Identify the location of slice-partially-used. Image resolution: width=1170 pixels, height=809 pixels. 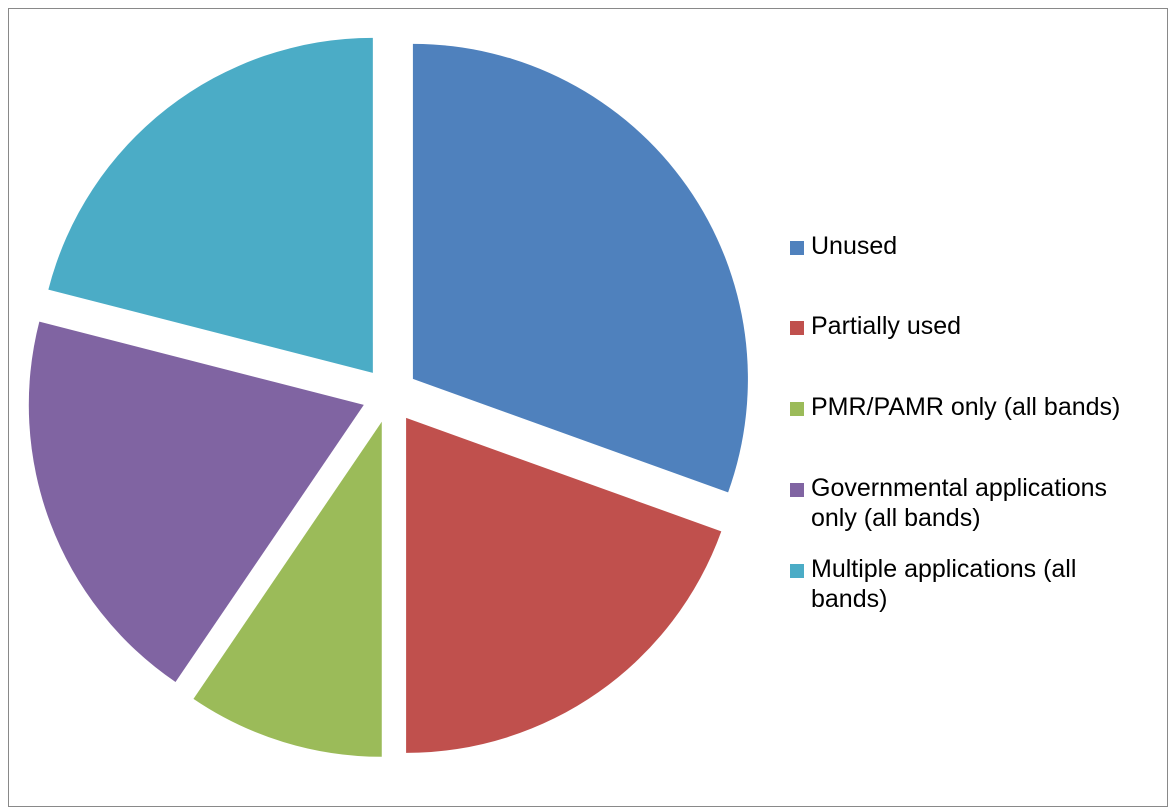
(564, 585).